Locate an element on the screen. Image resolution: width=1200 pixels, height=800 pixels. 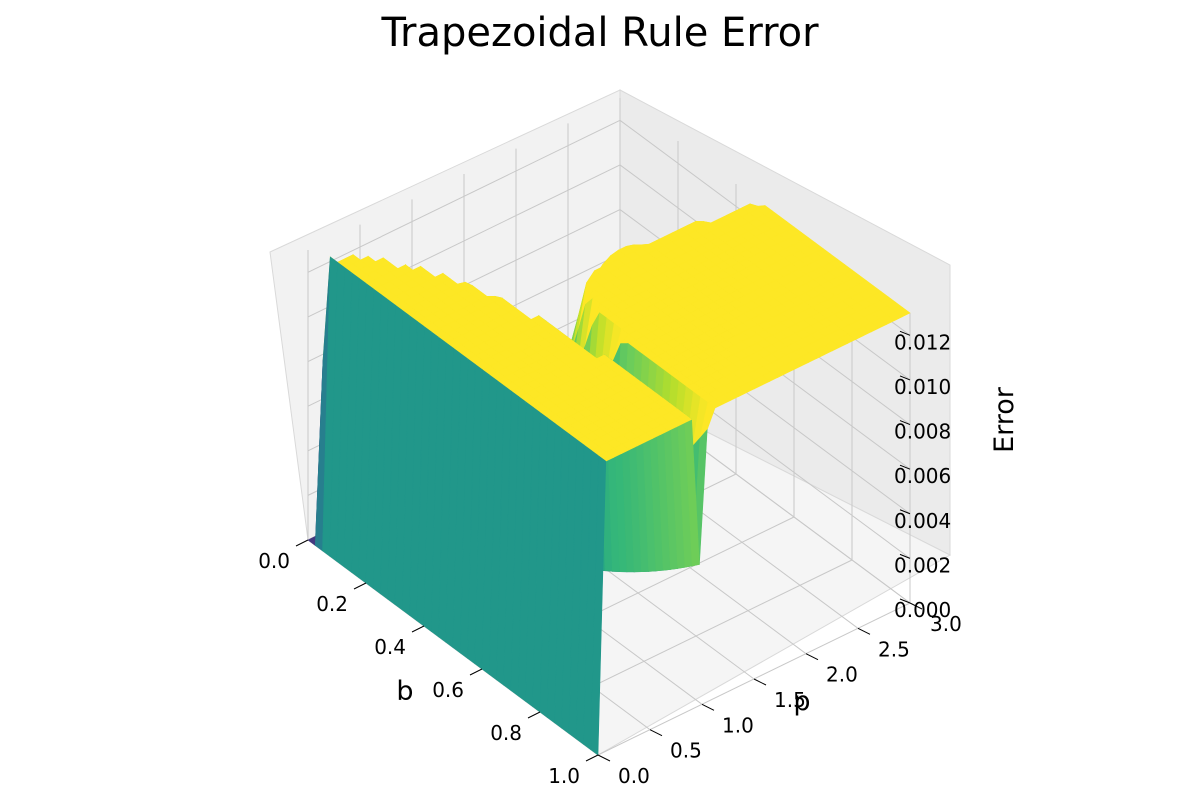
y-axis-label: p is located at coordinates (801, 701).